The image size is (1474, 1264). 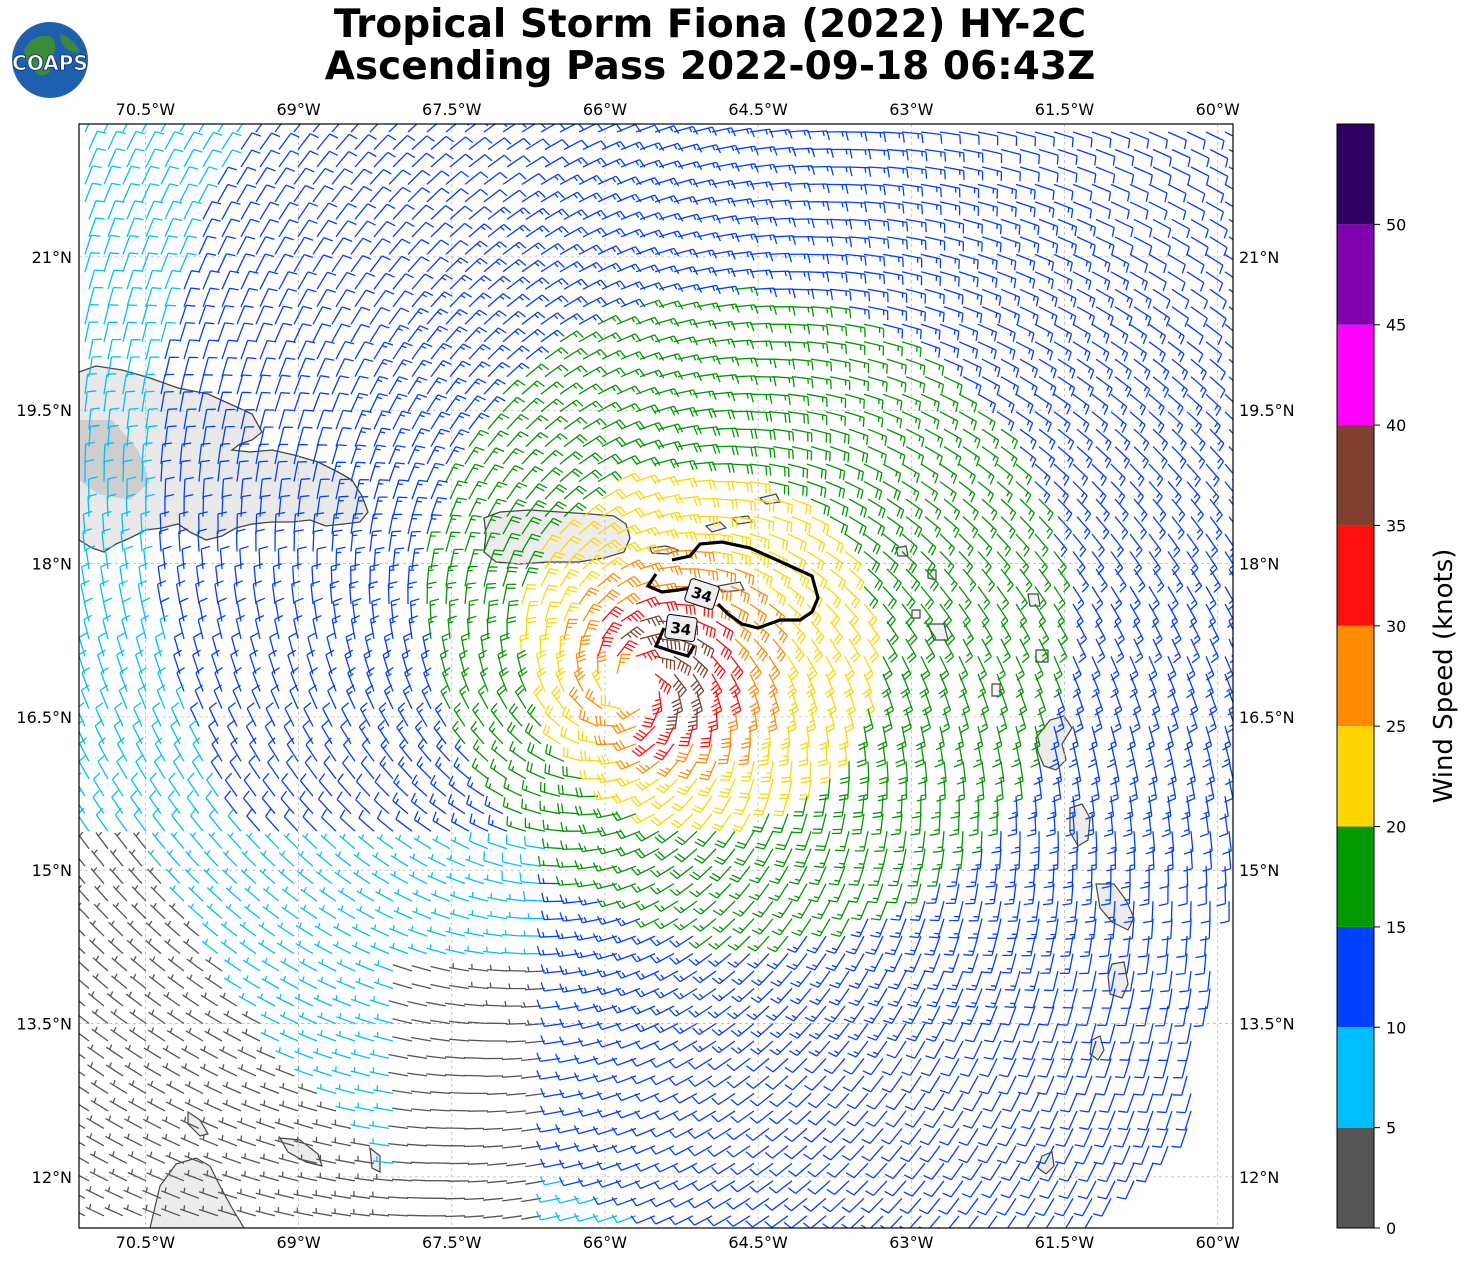 What do you see at coordinates (52, 1177) in the screenshot?
I see `lat-tick-label-left: 12°N` at bounding box center [52, 1177].